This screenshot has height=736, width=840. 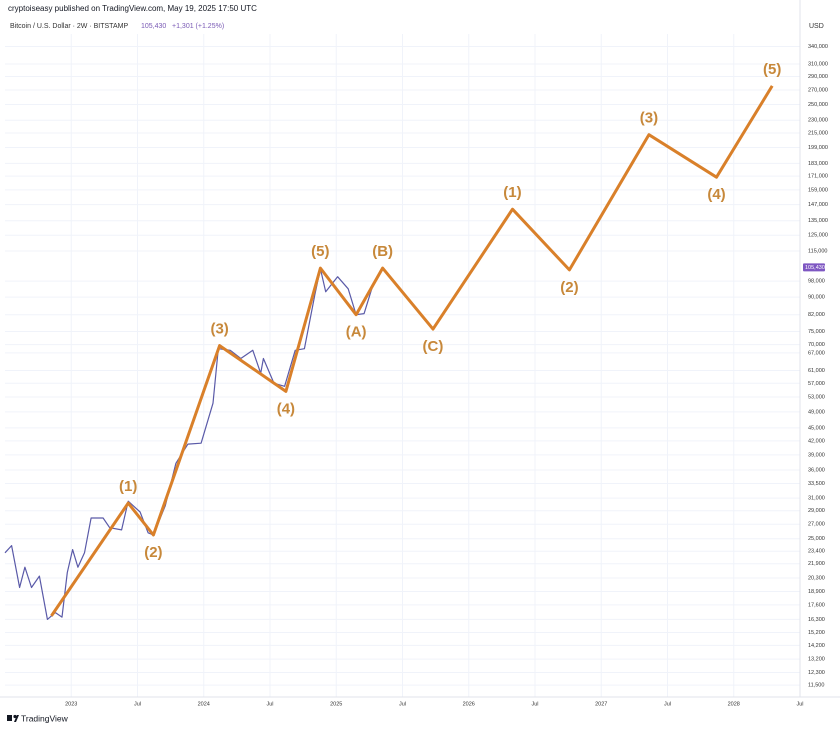 I want to click on y-tick-label: 15,200, so click(x=816, y=633).